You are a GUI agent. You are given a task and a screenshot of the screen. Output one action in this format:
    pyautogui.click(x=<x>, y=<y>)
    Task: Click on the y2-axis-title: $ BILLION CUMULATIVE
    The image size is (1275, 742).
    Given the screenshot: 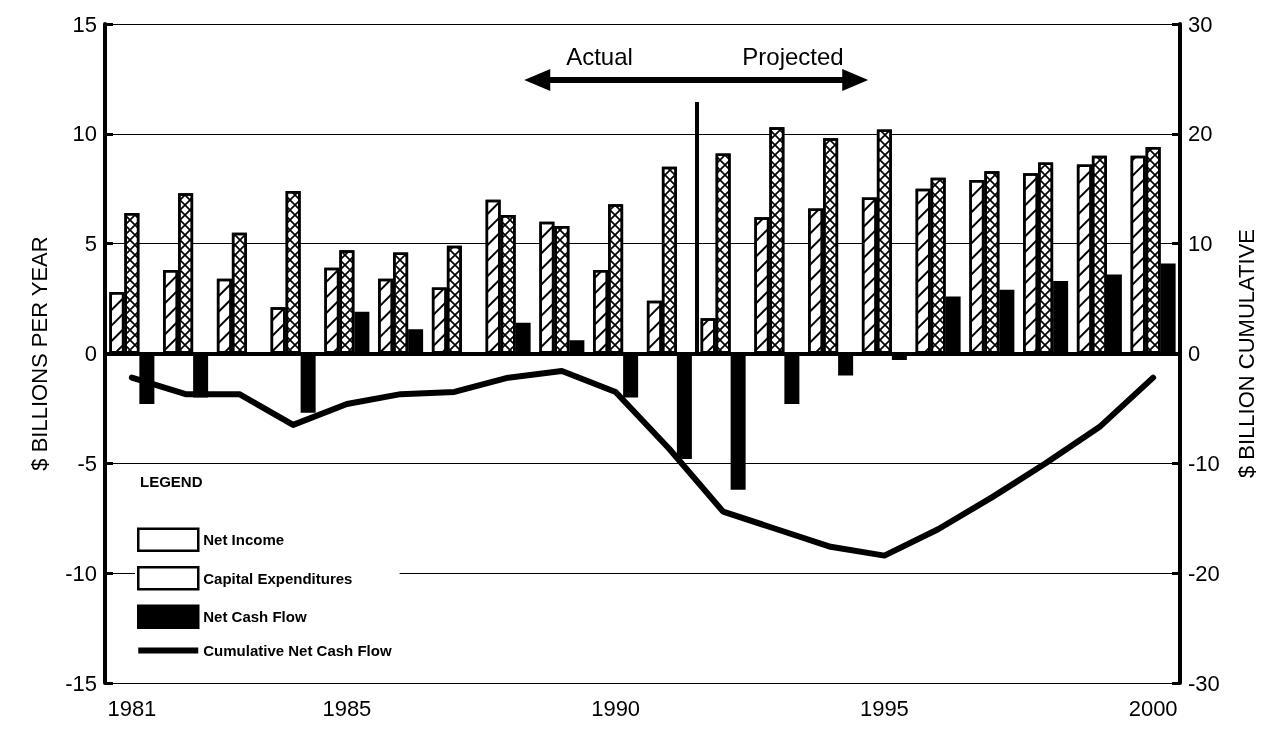 What is the action you would take?
    pyautogui.click(x=1246, y=353)
    